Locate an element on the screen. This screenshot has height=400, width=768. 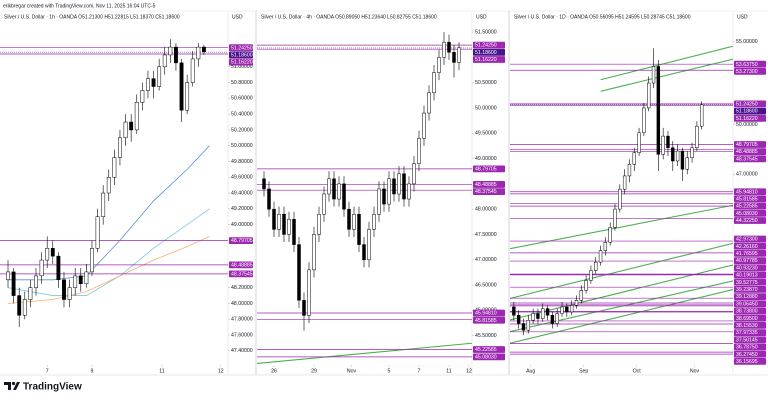
level-label: 41.76595 is located at coordinates (747, 254).